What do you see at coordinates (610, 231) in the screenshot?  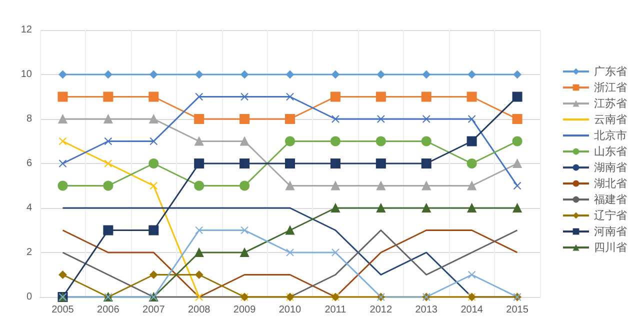 I see `legend-label: 河南省` at bounding box center [610, 231].